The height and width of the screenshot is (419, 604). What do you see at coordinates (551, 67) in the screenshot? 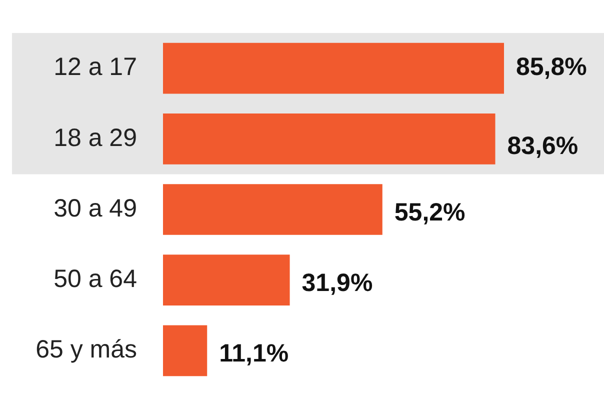
I see `data-label: 85,8%` at bounding box center [551, 67].